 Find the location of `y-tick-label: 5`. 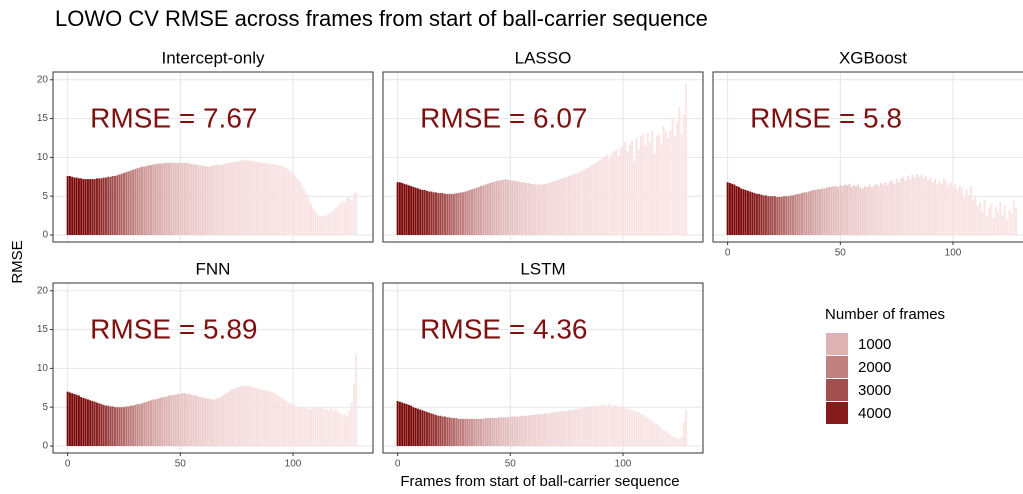

y-tick-label: 5 is located at coordinates (45, 196).